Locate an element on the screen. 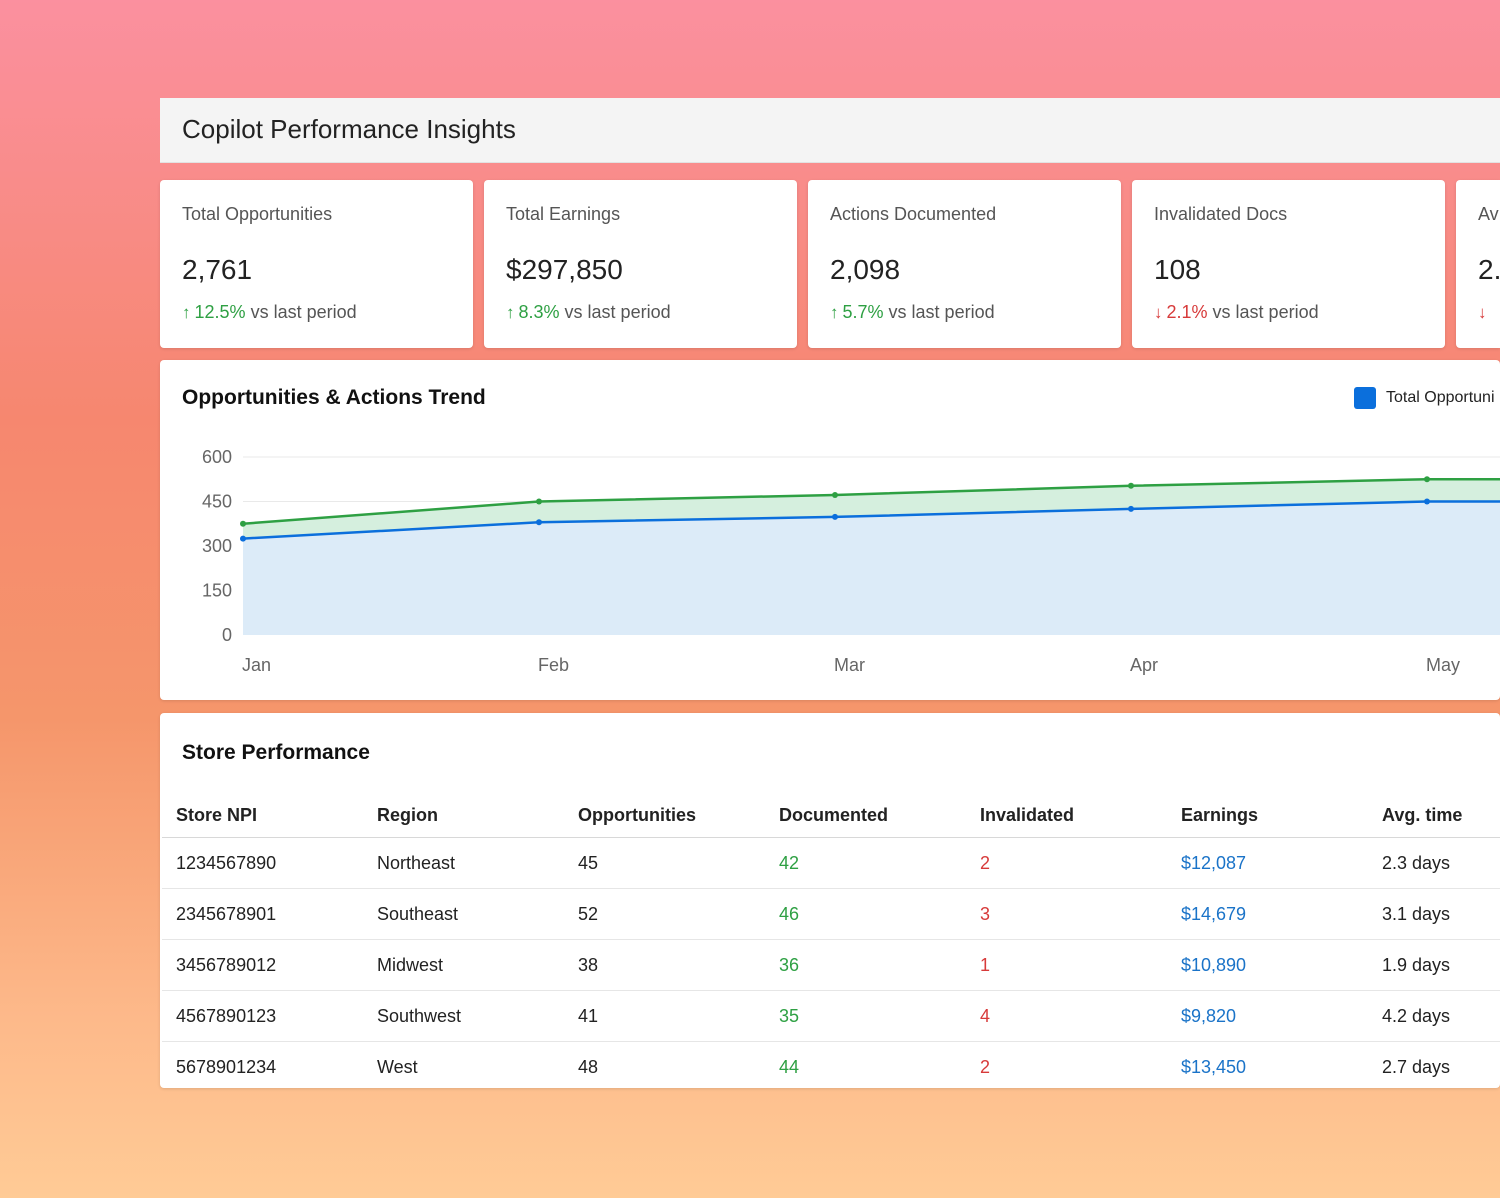 This screenshot has width=1500, height=1198. cell-avg-time: 1.9 days is located at coordinates (1434, 965).